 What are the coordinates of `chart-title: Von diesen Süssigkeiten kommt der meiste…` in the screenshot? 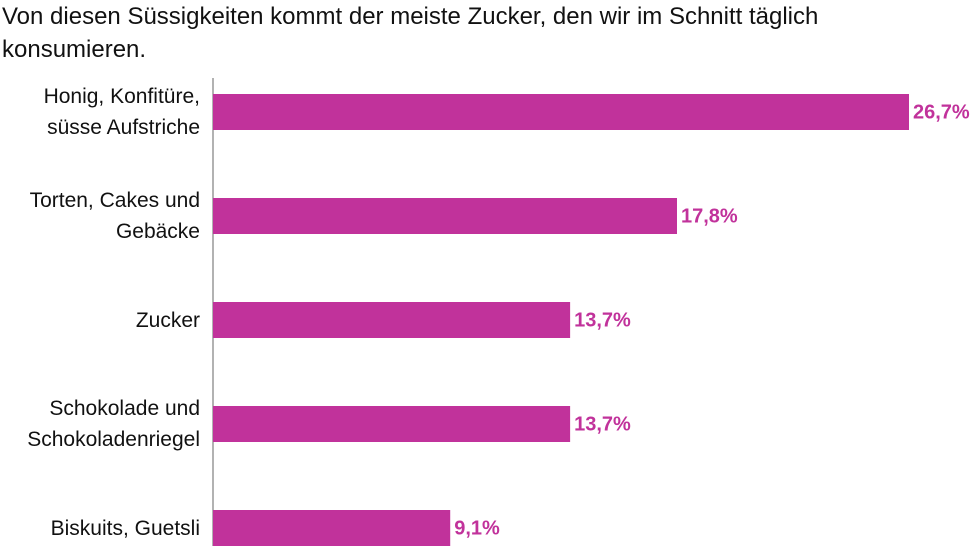 It's located at (410, 33).